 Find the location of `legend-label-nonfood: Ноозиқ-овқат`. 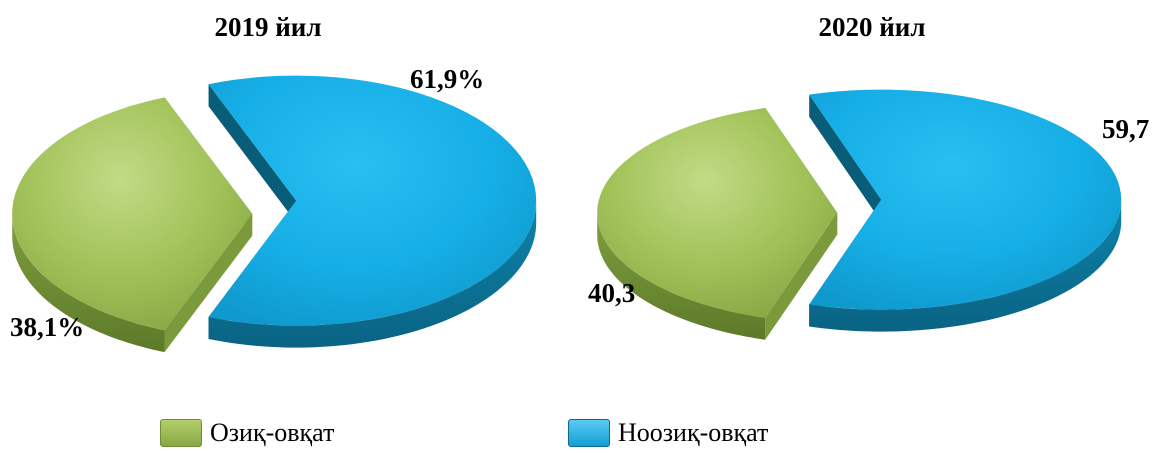

legend-label-nonfood: Ноозиқ-овқат is located at coordinates (693, 432).